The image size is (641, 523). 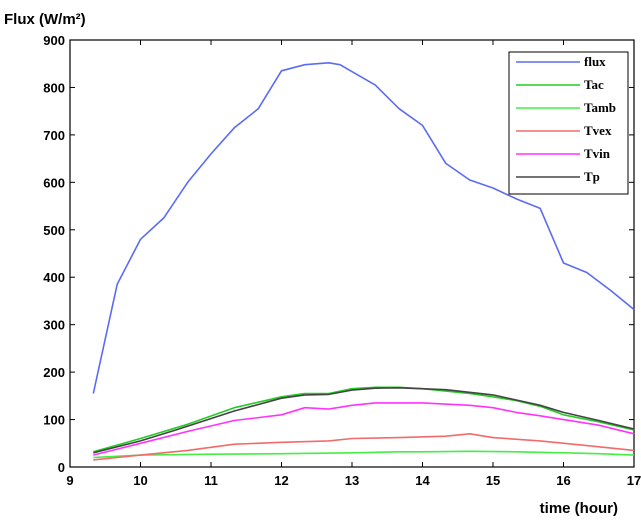 What do you see at coordinates (563, 480) in the screenshot?
I see `x-tick-label: 16` at bounding box center [563, 480].